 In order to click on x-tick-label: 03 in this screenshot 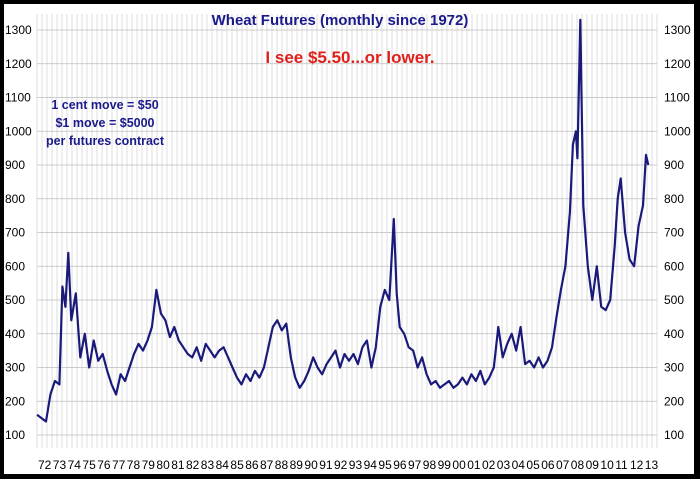, I will do `click(504, 465)`.